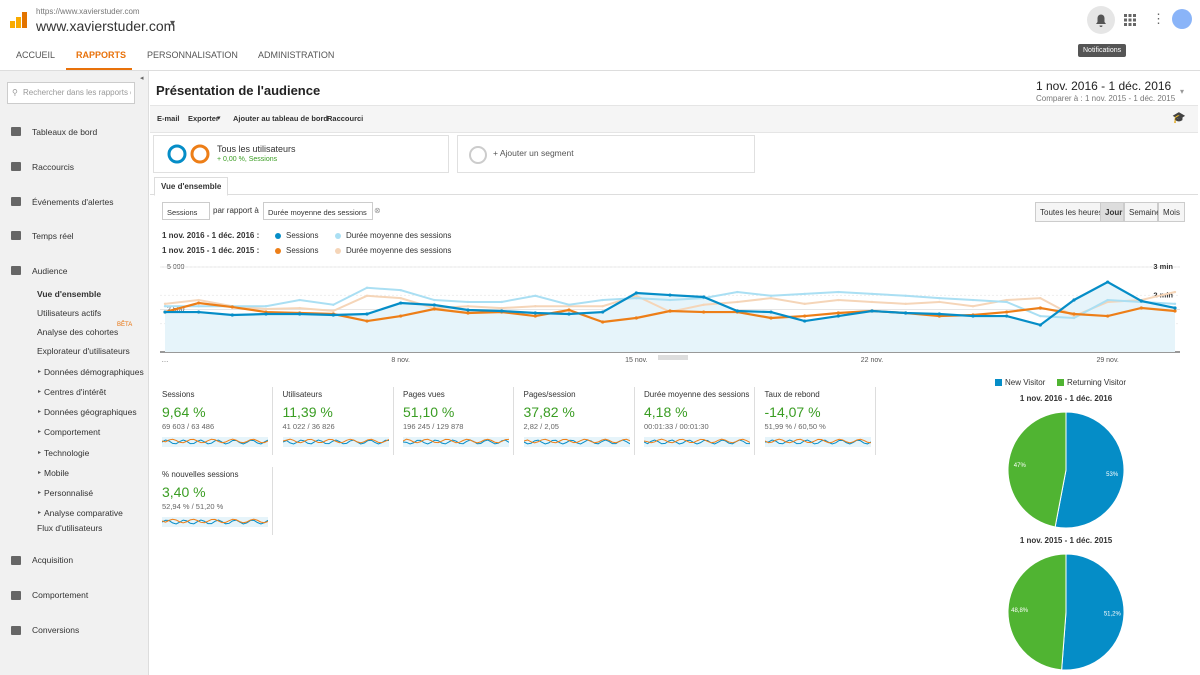  I want to click on sparkline-bg, so click(817, 442).